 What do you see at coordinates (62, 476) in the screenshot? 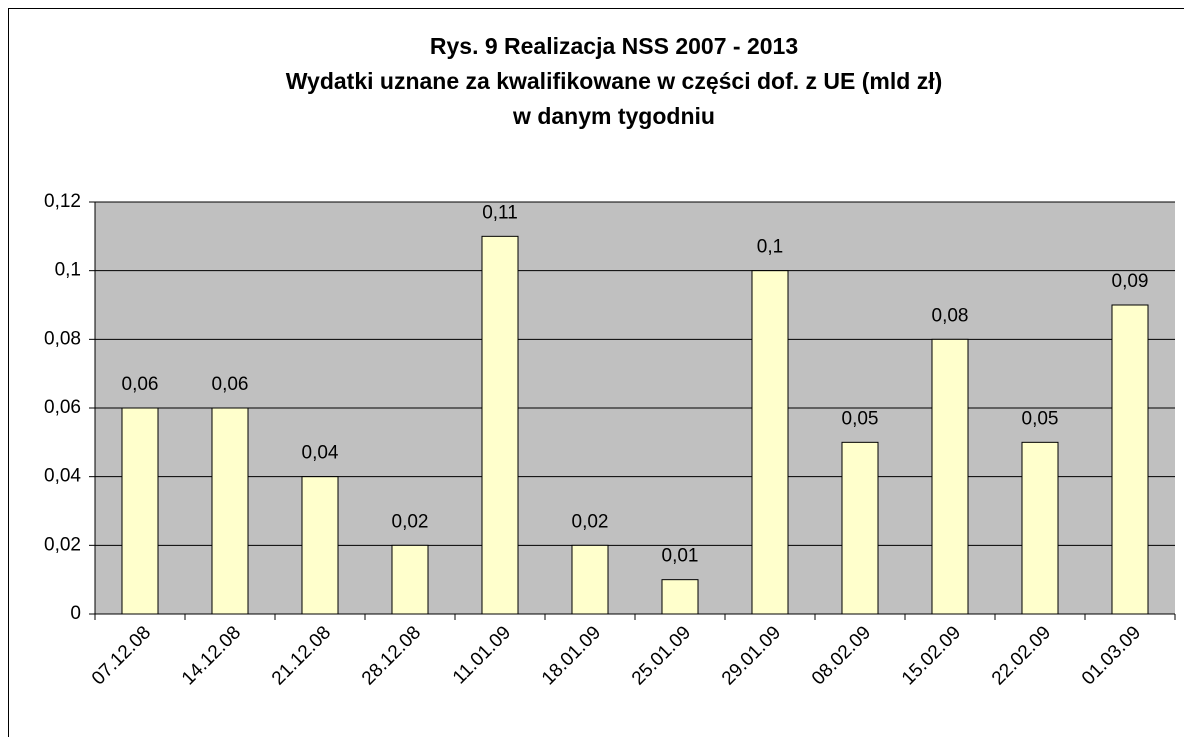
I see `y-tick-label: 0,04` at bounding box center [62, 476].